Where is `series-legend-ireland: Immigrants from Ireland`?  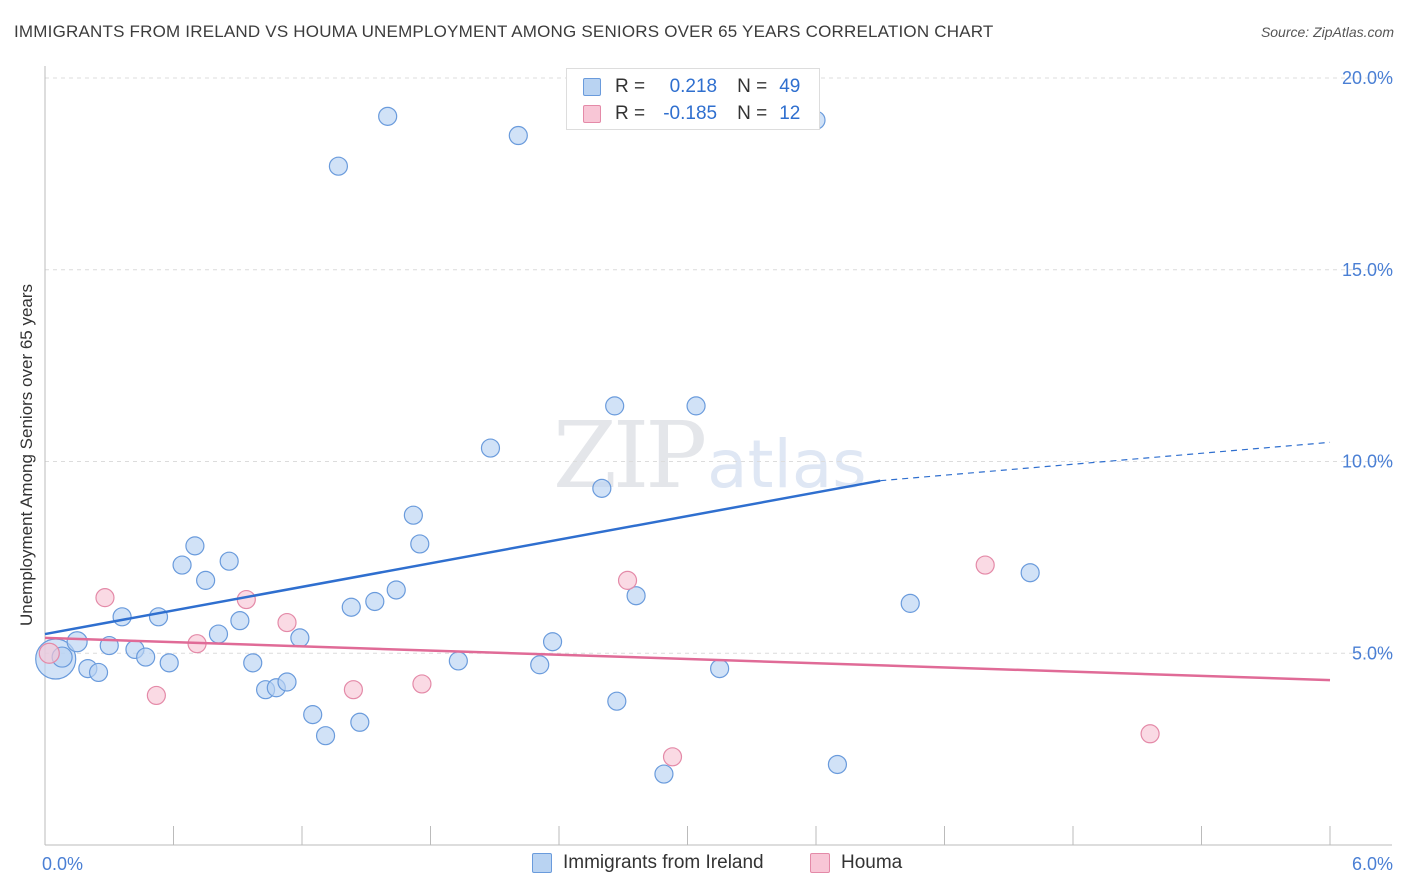 series-legend-ireland: Immigrants from Ireland is located at coordinates (648, 863).